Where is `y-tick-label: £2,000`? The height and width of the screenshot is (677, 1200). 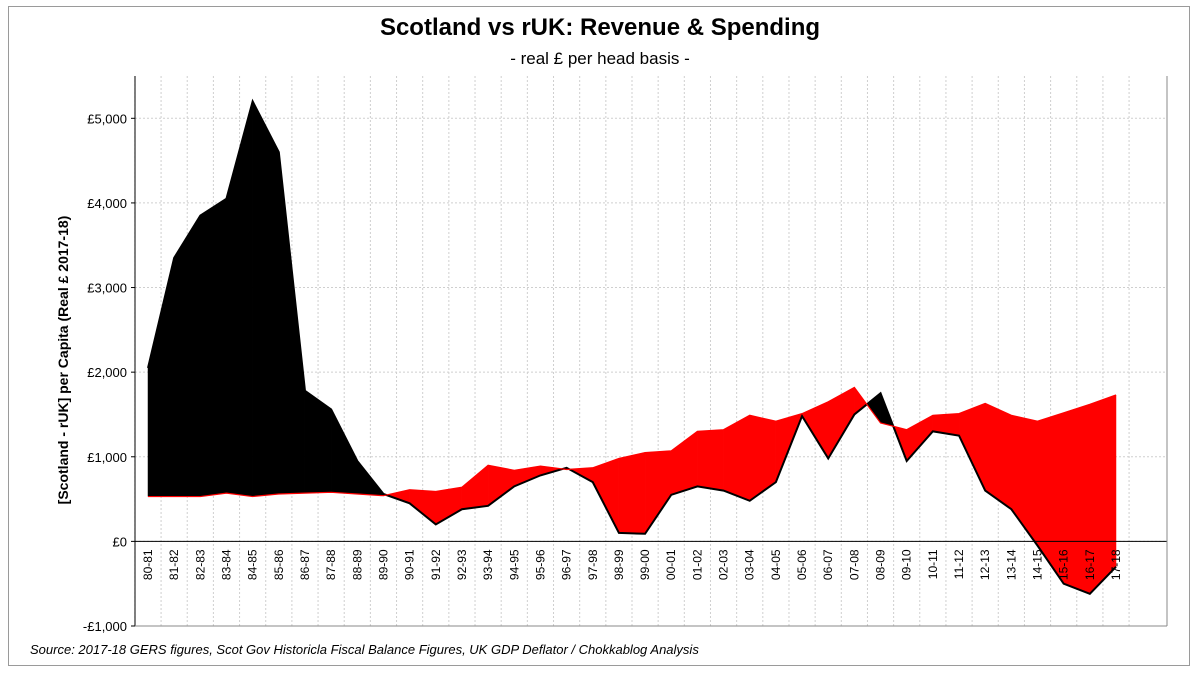 y-tick-label: £2,000 is located at coordinates (107, 372).